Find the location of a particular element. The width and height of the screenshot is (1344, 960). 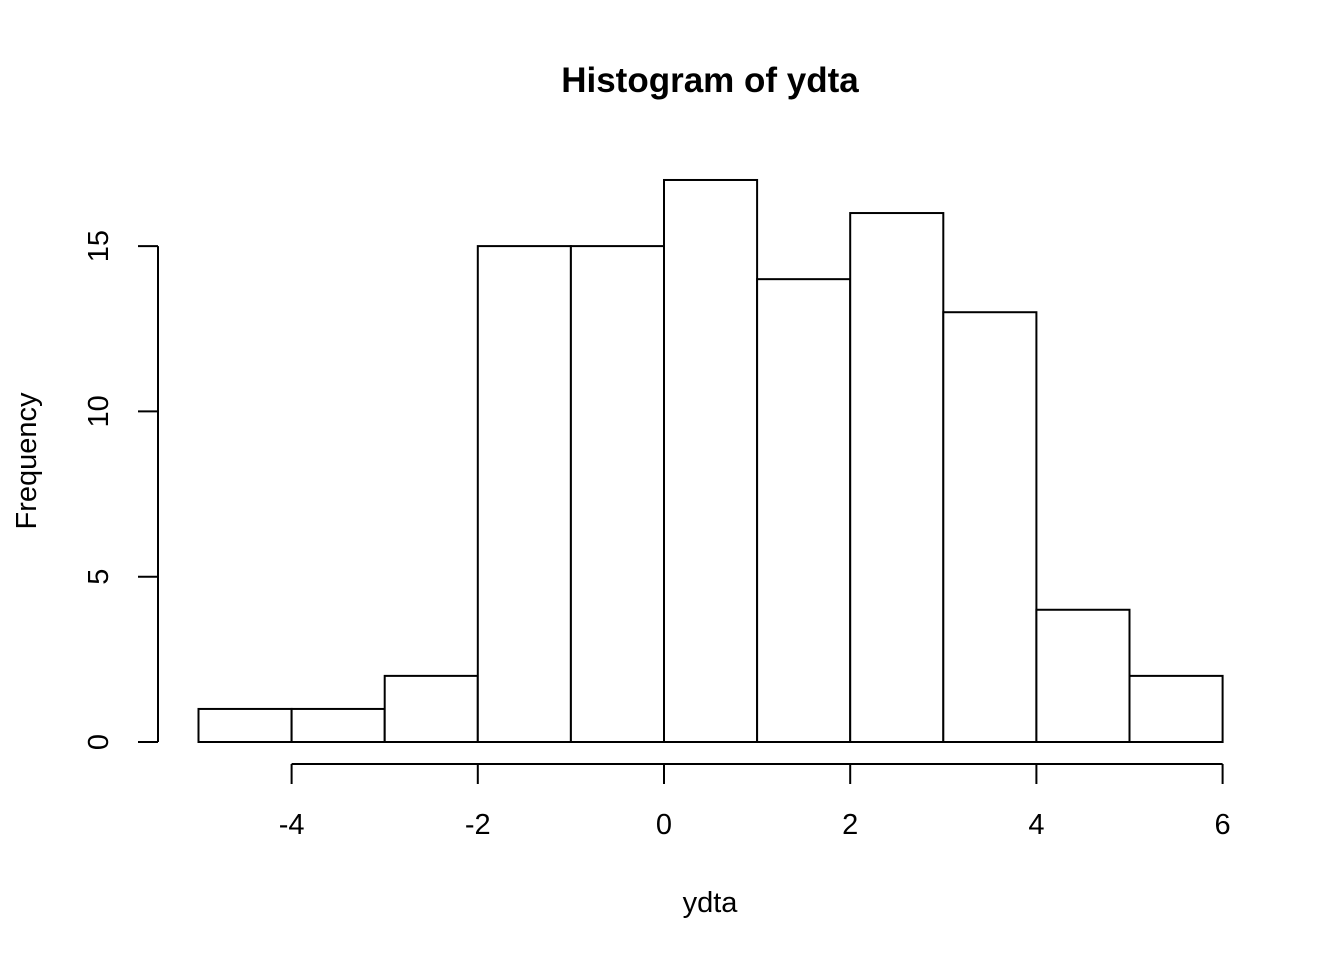

x-axis-label: ydta is located at coordinates (711, 903).